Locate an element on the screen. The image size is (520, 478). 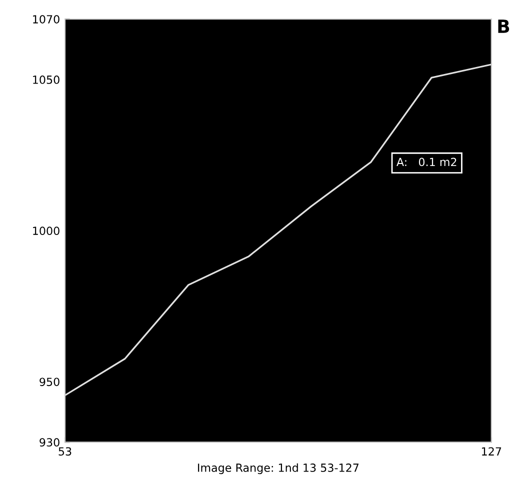
y-tick-label: 1070 is located at coordinates (46, 19).